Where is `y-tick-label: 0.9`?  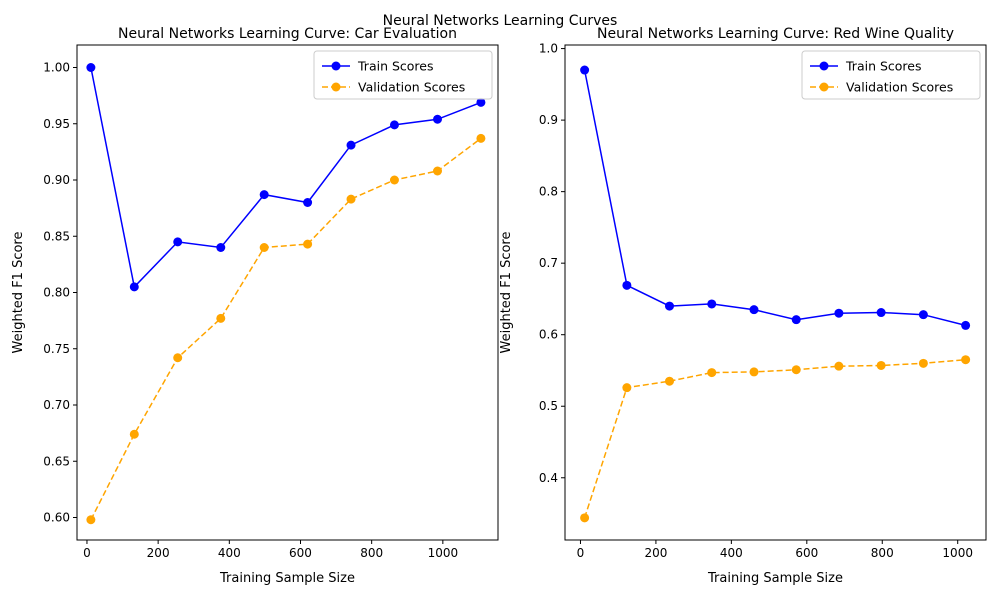 y-tick-label: 0.9 is located at coordinates (548, 120).